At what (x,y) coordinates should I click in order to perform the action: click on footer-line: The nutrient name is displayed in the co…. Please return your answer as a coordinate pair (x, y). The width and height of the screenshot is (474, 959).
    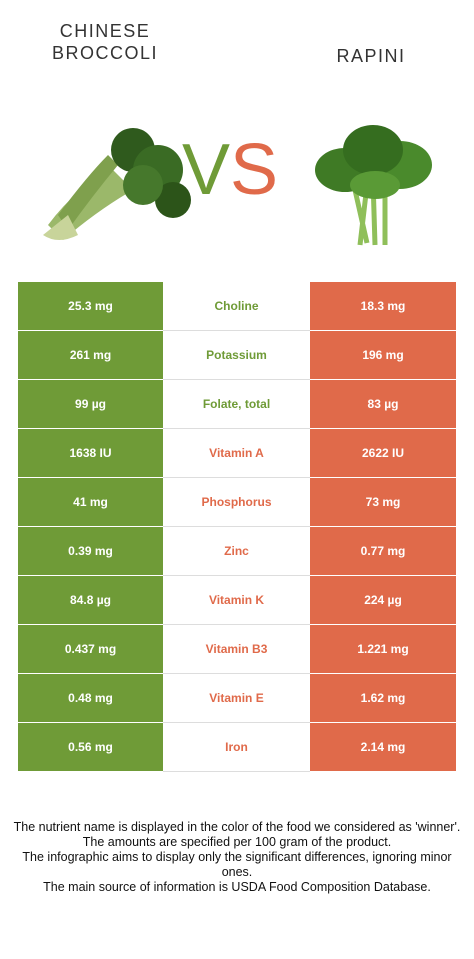
    Looking at the image, I should click on (237, 827).